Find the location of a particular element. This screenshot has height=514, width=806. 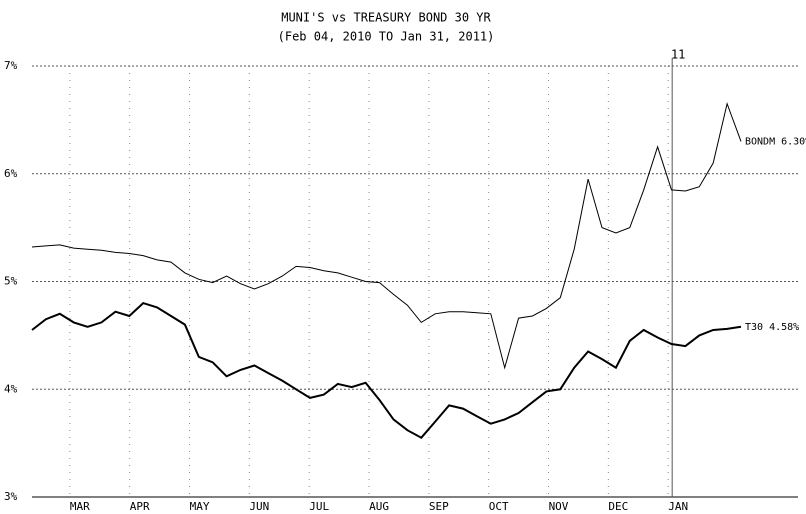

series-end-label: T30 4.58% is located at coordinates (772, 327).